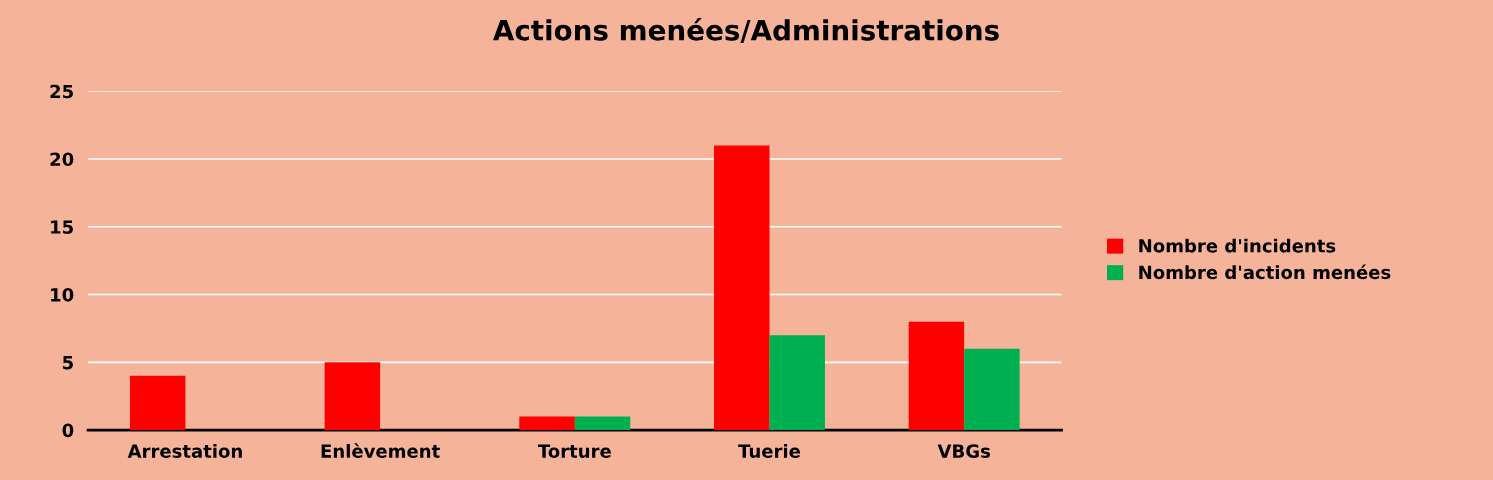 The width and height of the screenshot is (1493, 480). What do you see at coordinates (1265, 272) in the screenshot?
I see `legend-label: Nombre d'action menées` at bounding box center [1265, 272].